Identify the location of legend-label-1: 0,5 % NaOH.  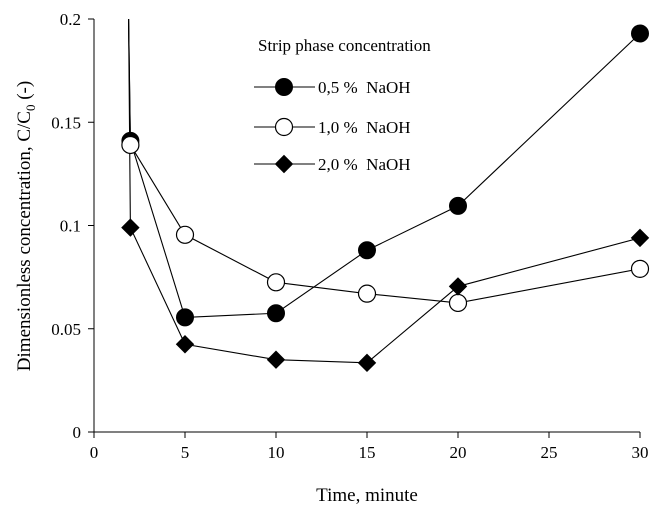
(364, 87).